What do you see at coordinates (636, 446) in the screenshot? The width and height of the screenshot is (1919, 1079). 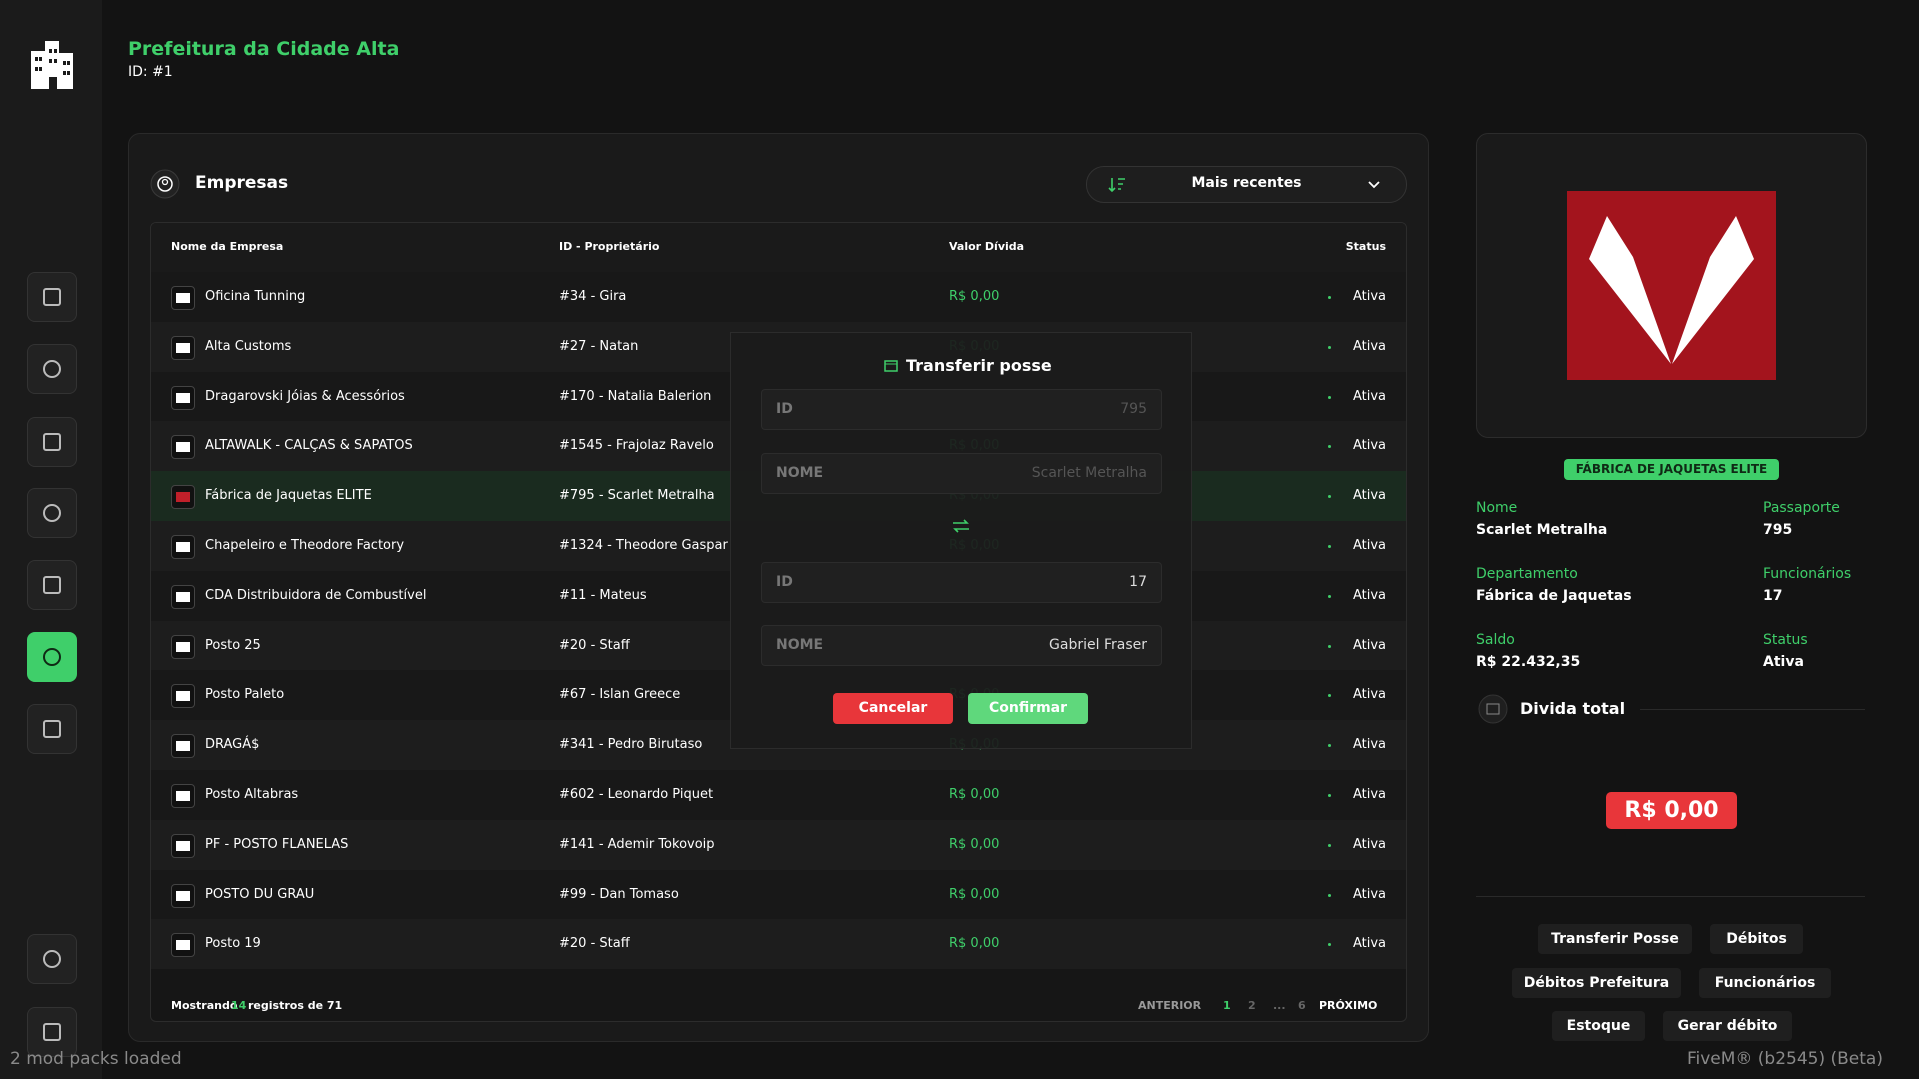 I see `owner: #1545 - Frajolaz Ravelo` at bounding box center [636, 446].